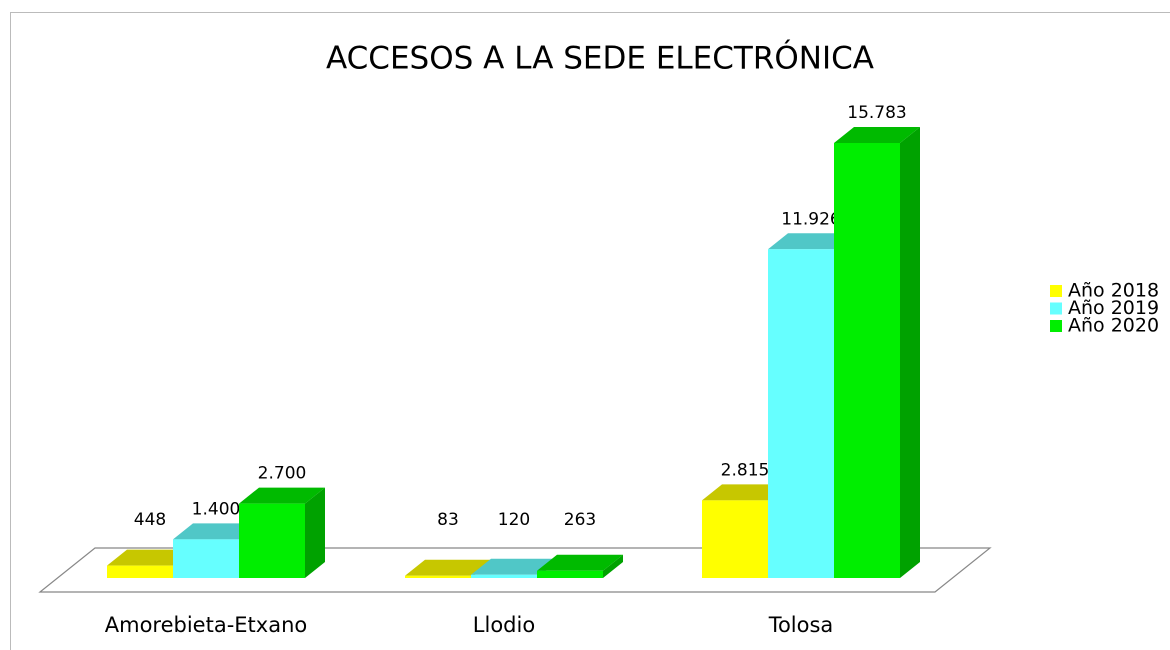  What do you see at coordinates (150, 520) in the screenshot?
I see `data-label: 448` at bounding box center [150, 520].